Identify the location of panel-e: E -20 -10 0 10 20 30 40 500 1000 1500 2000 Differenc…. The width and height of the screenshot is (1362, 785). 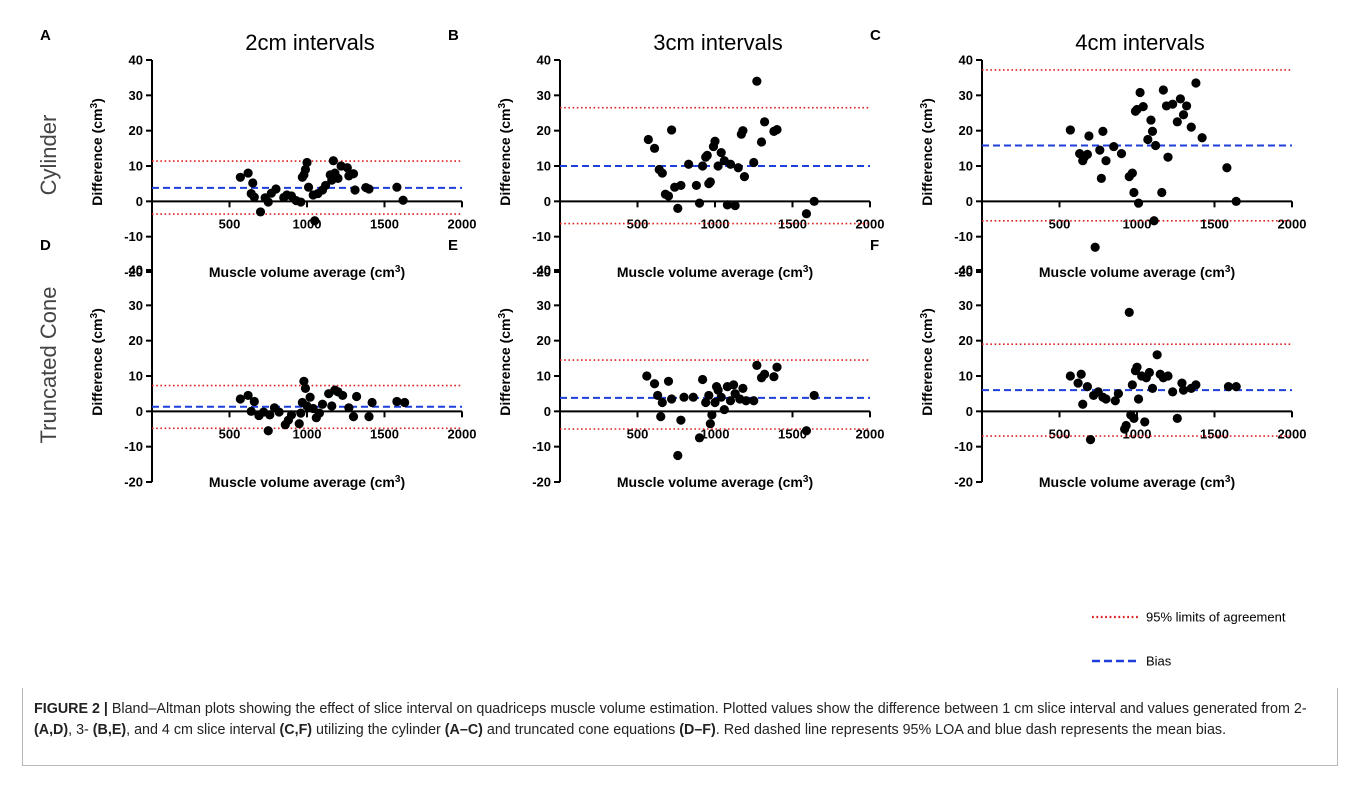
(666, 363).